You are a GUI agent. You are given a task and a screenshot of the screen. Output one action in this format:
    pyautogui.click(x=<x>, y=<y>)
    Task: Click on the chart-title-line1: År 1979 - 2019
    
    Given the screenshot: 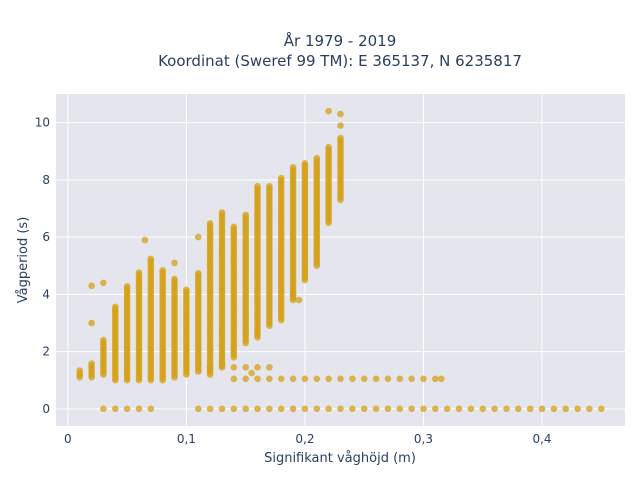 What is the action you would take?
    pyautogui.click(x=340, y=40)
    